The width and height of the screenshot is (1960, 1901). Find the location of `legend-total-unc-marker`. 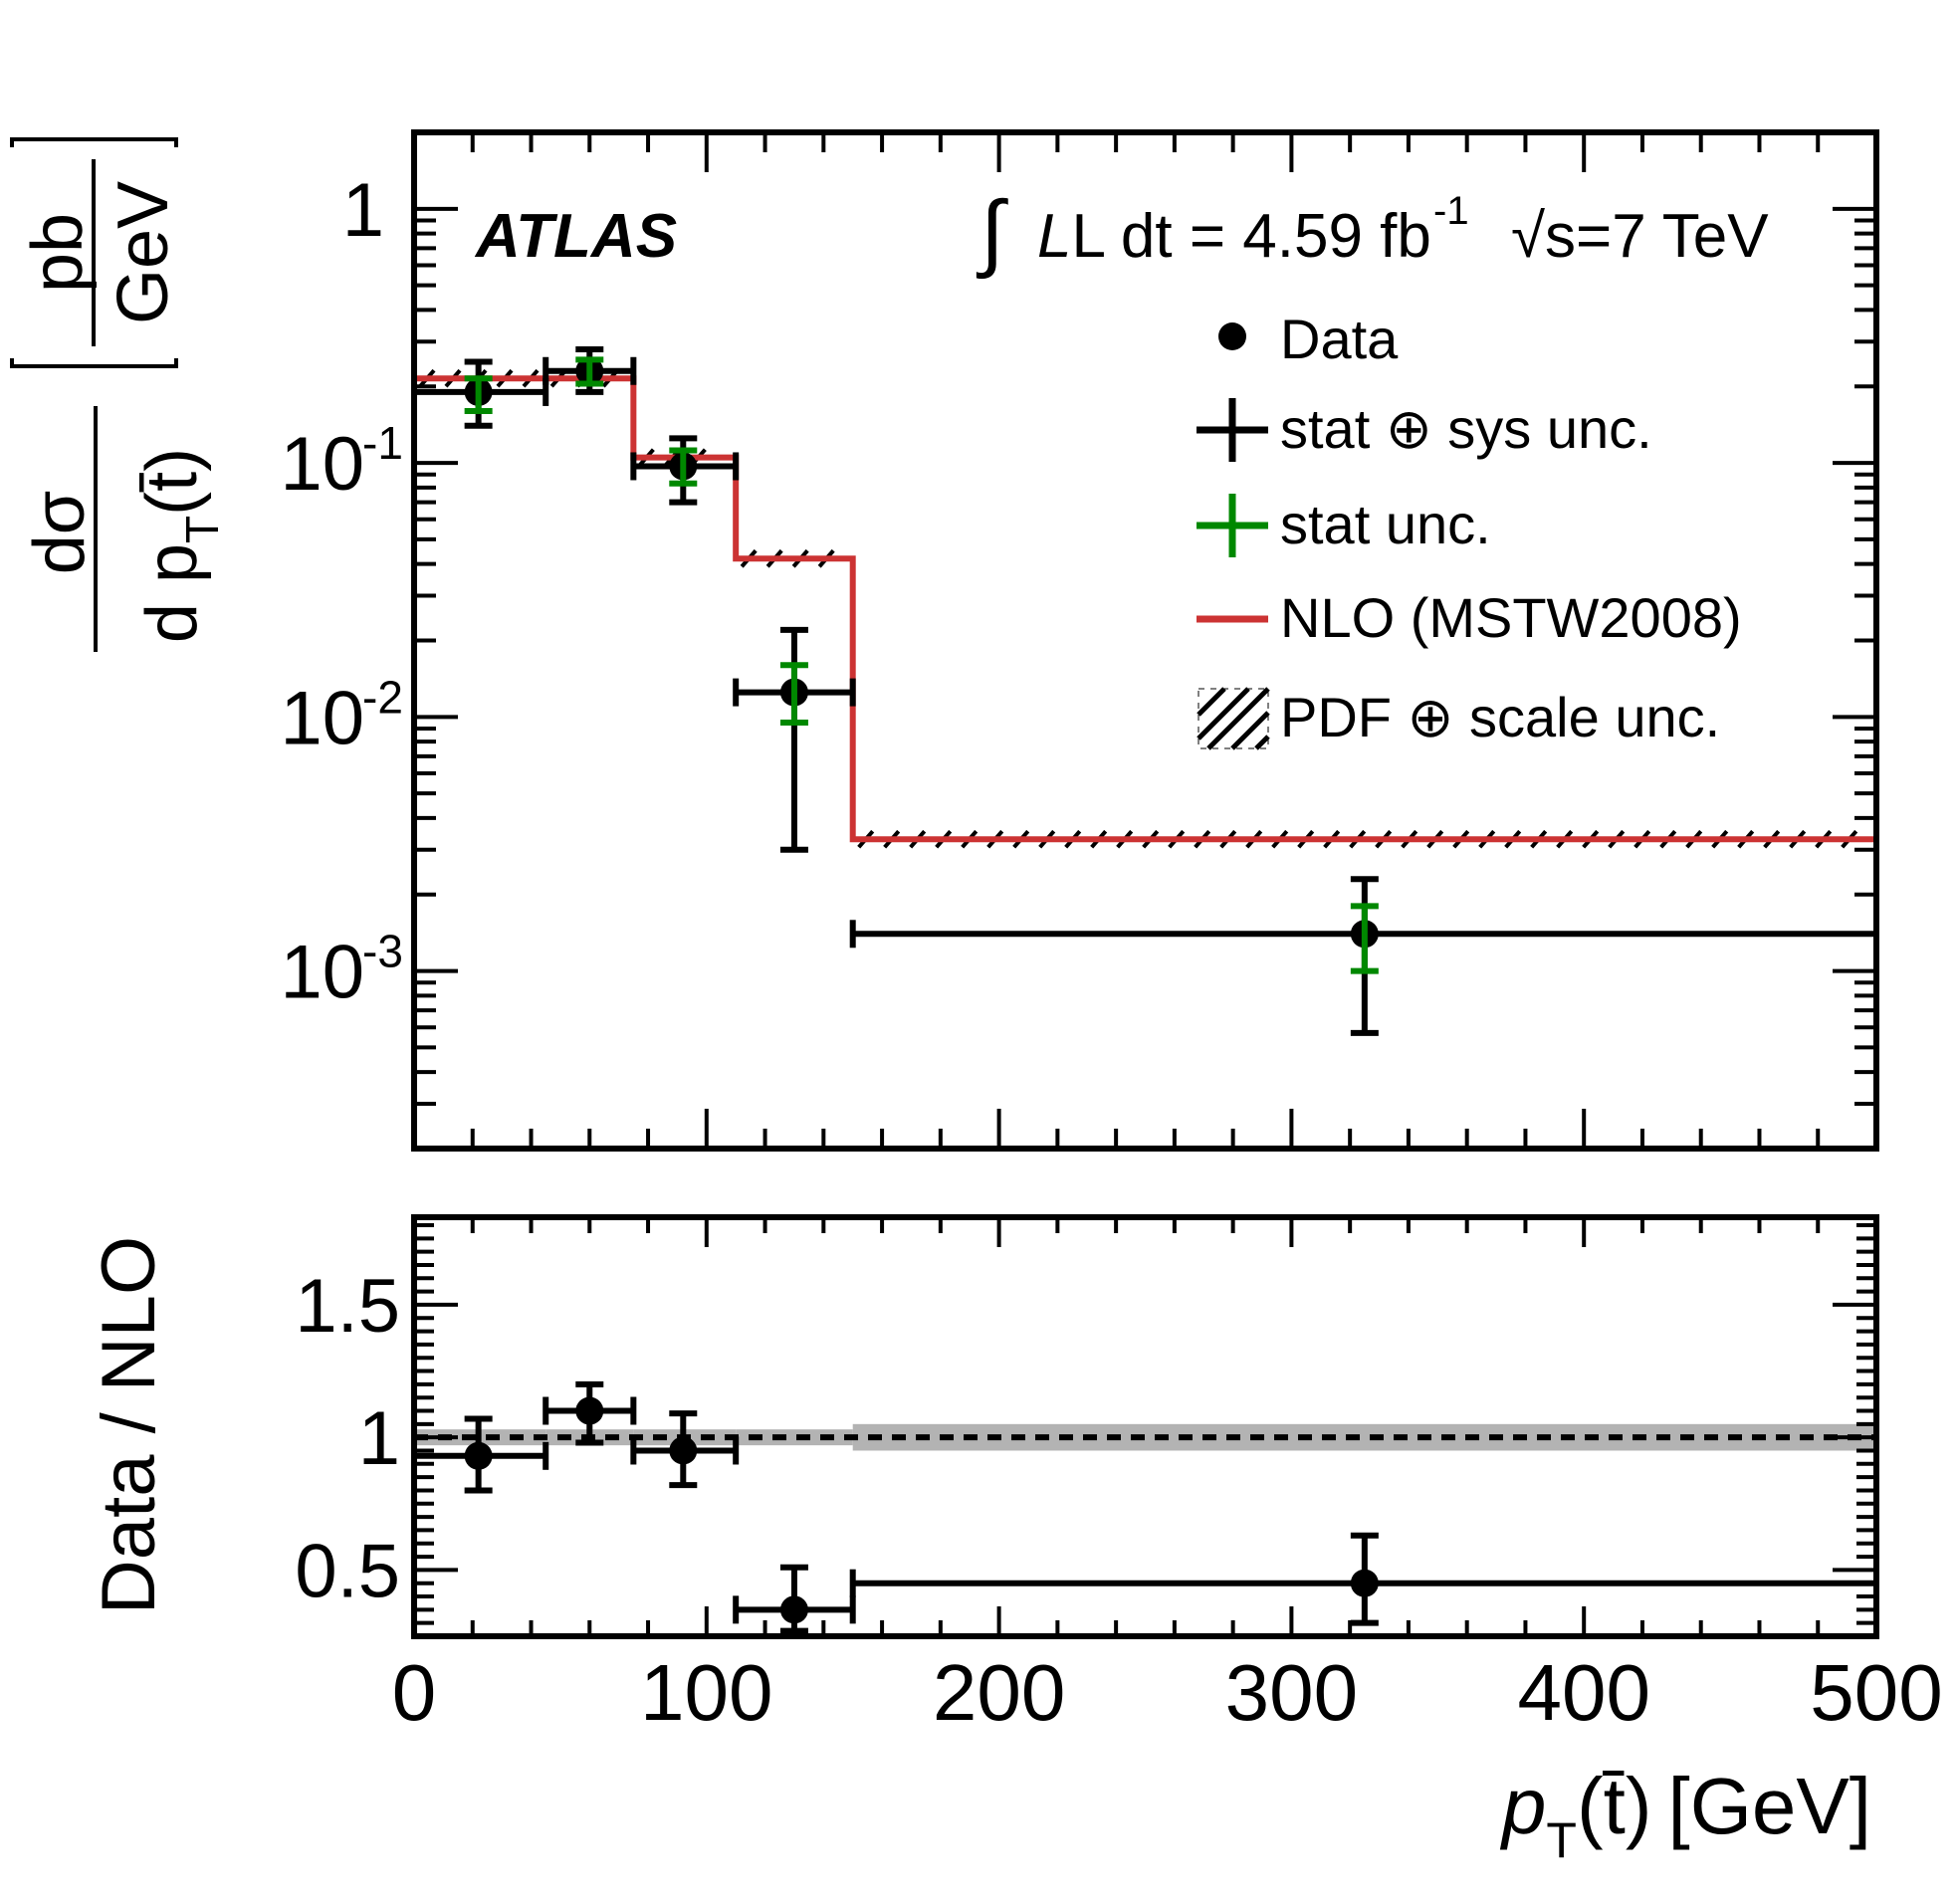

legend-total-unc-marker is located at coordinates (1232, 430).